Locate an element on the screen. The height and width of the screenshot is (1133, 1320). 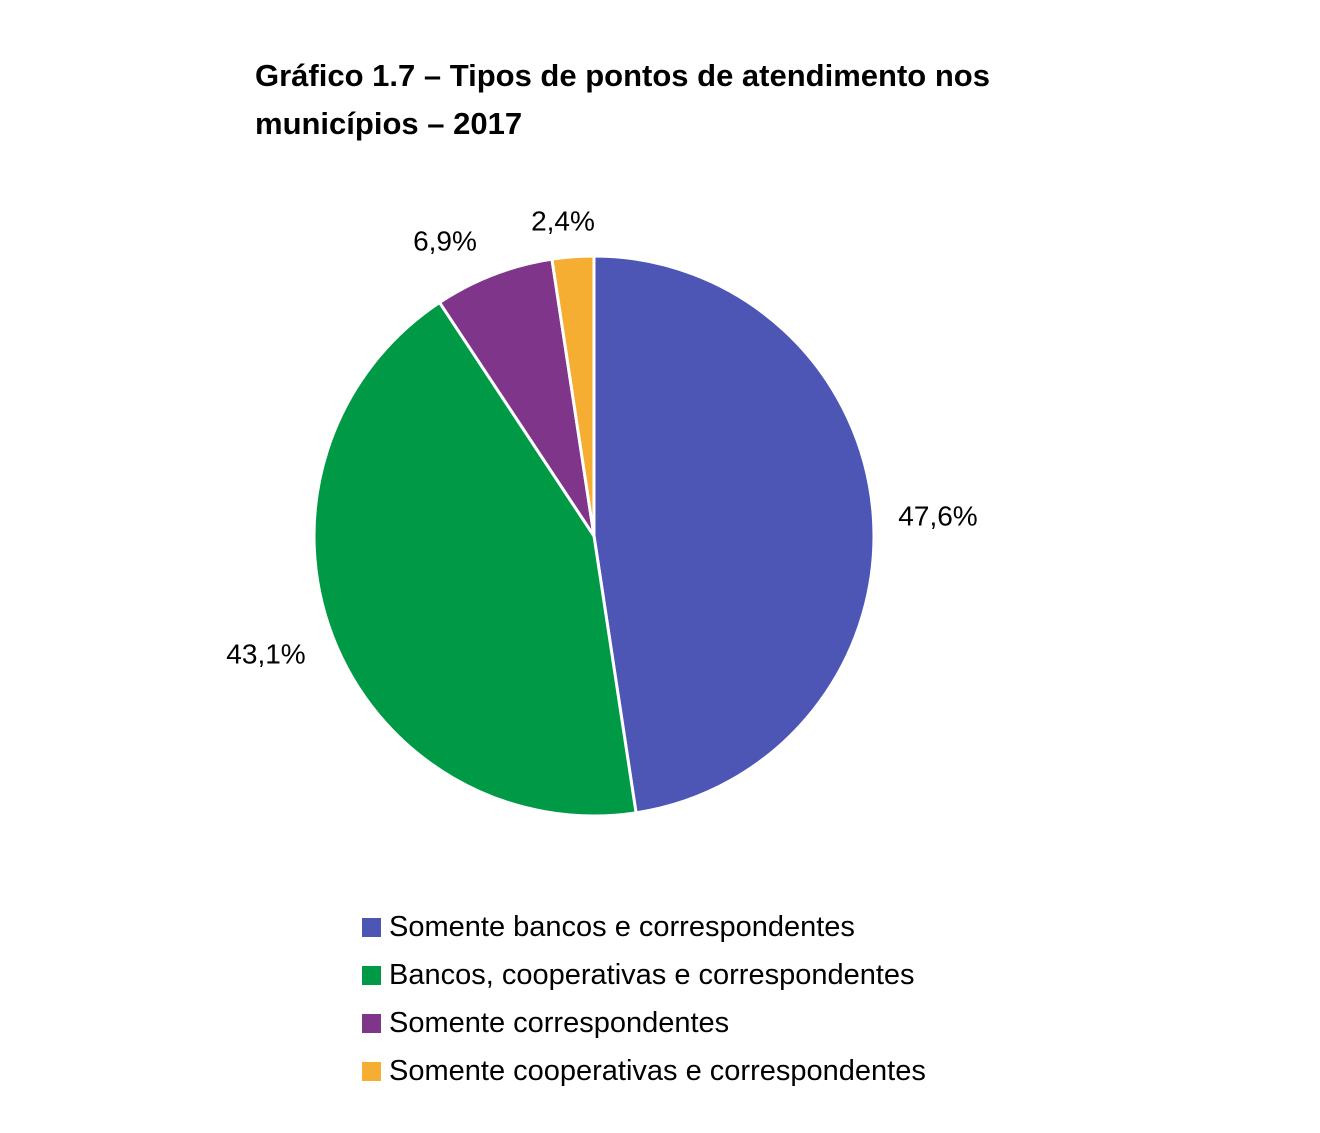
pie-data-label: 47,6% is located at coordinates (937, 515).